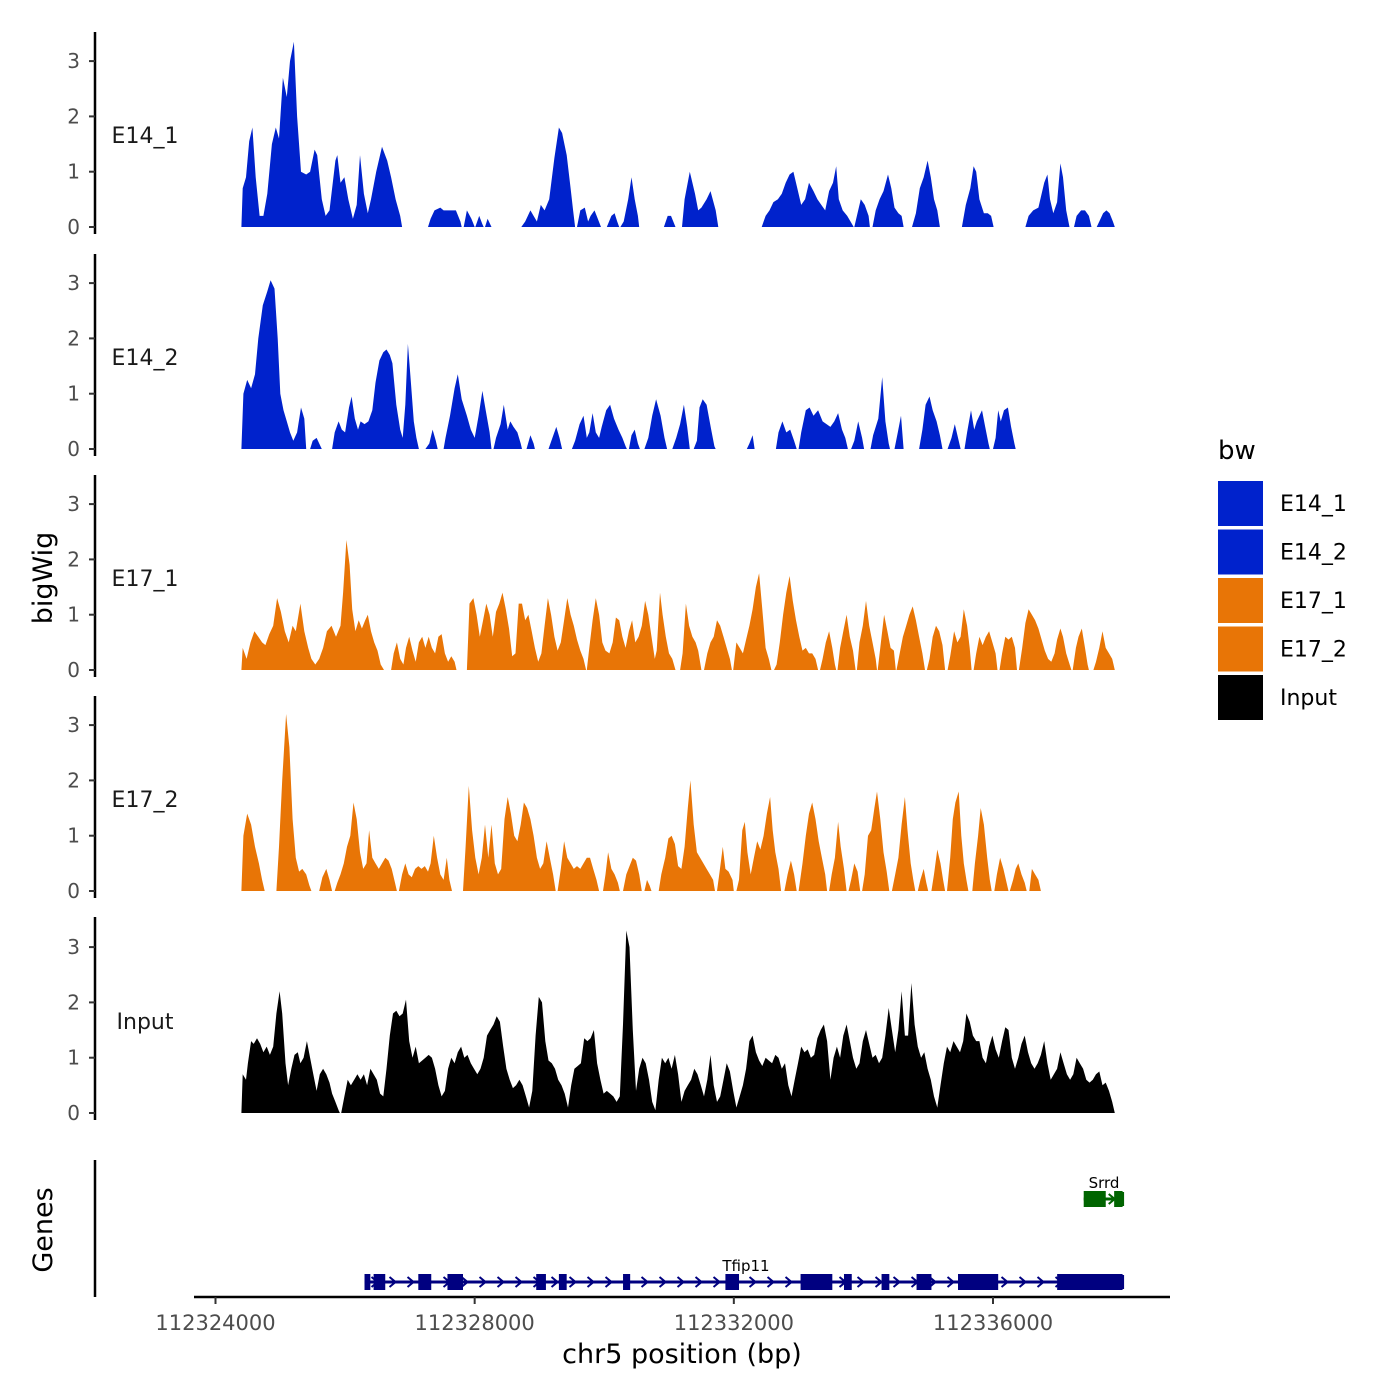 Image resolution: width=1400 pixels, height=1400 pixels. I want to click on track-Input: 0 1 2 3 Input, so click(591, 1021).